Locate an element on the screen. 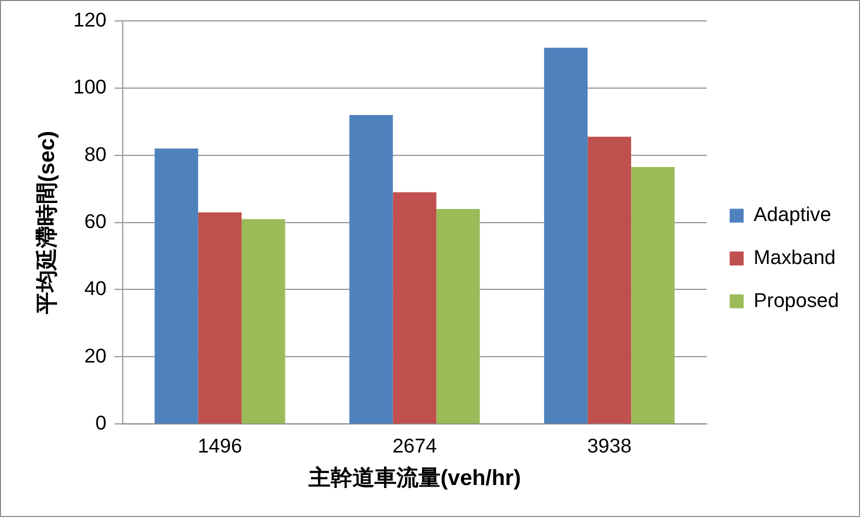  y-tick-label: 80 is located at coordinates (95, 155).